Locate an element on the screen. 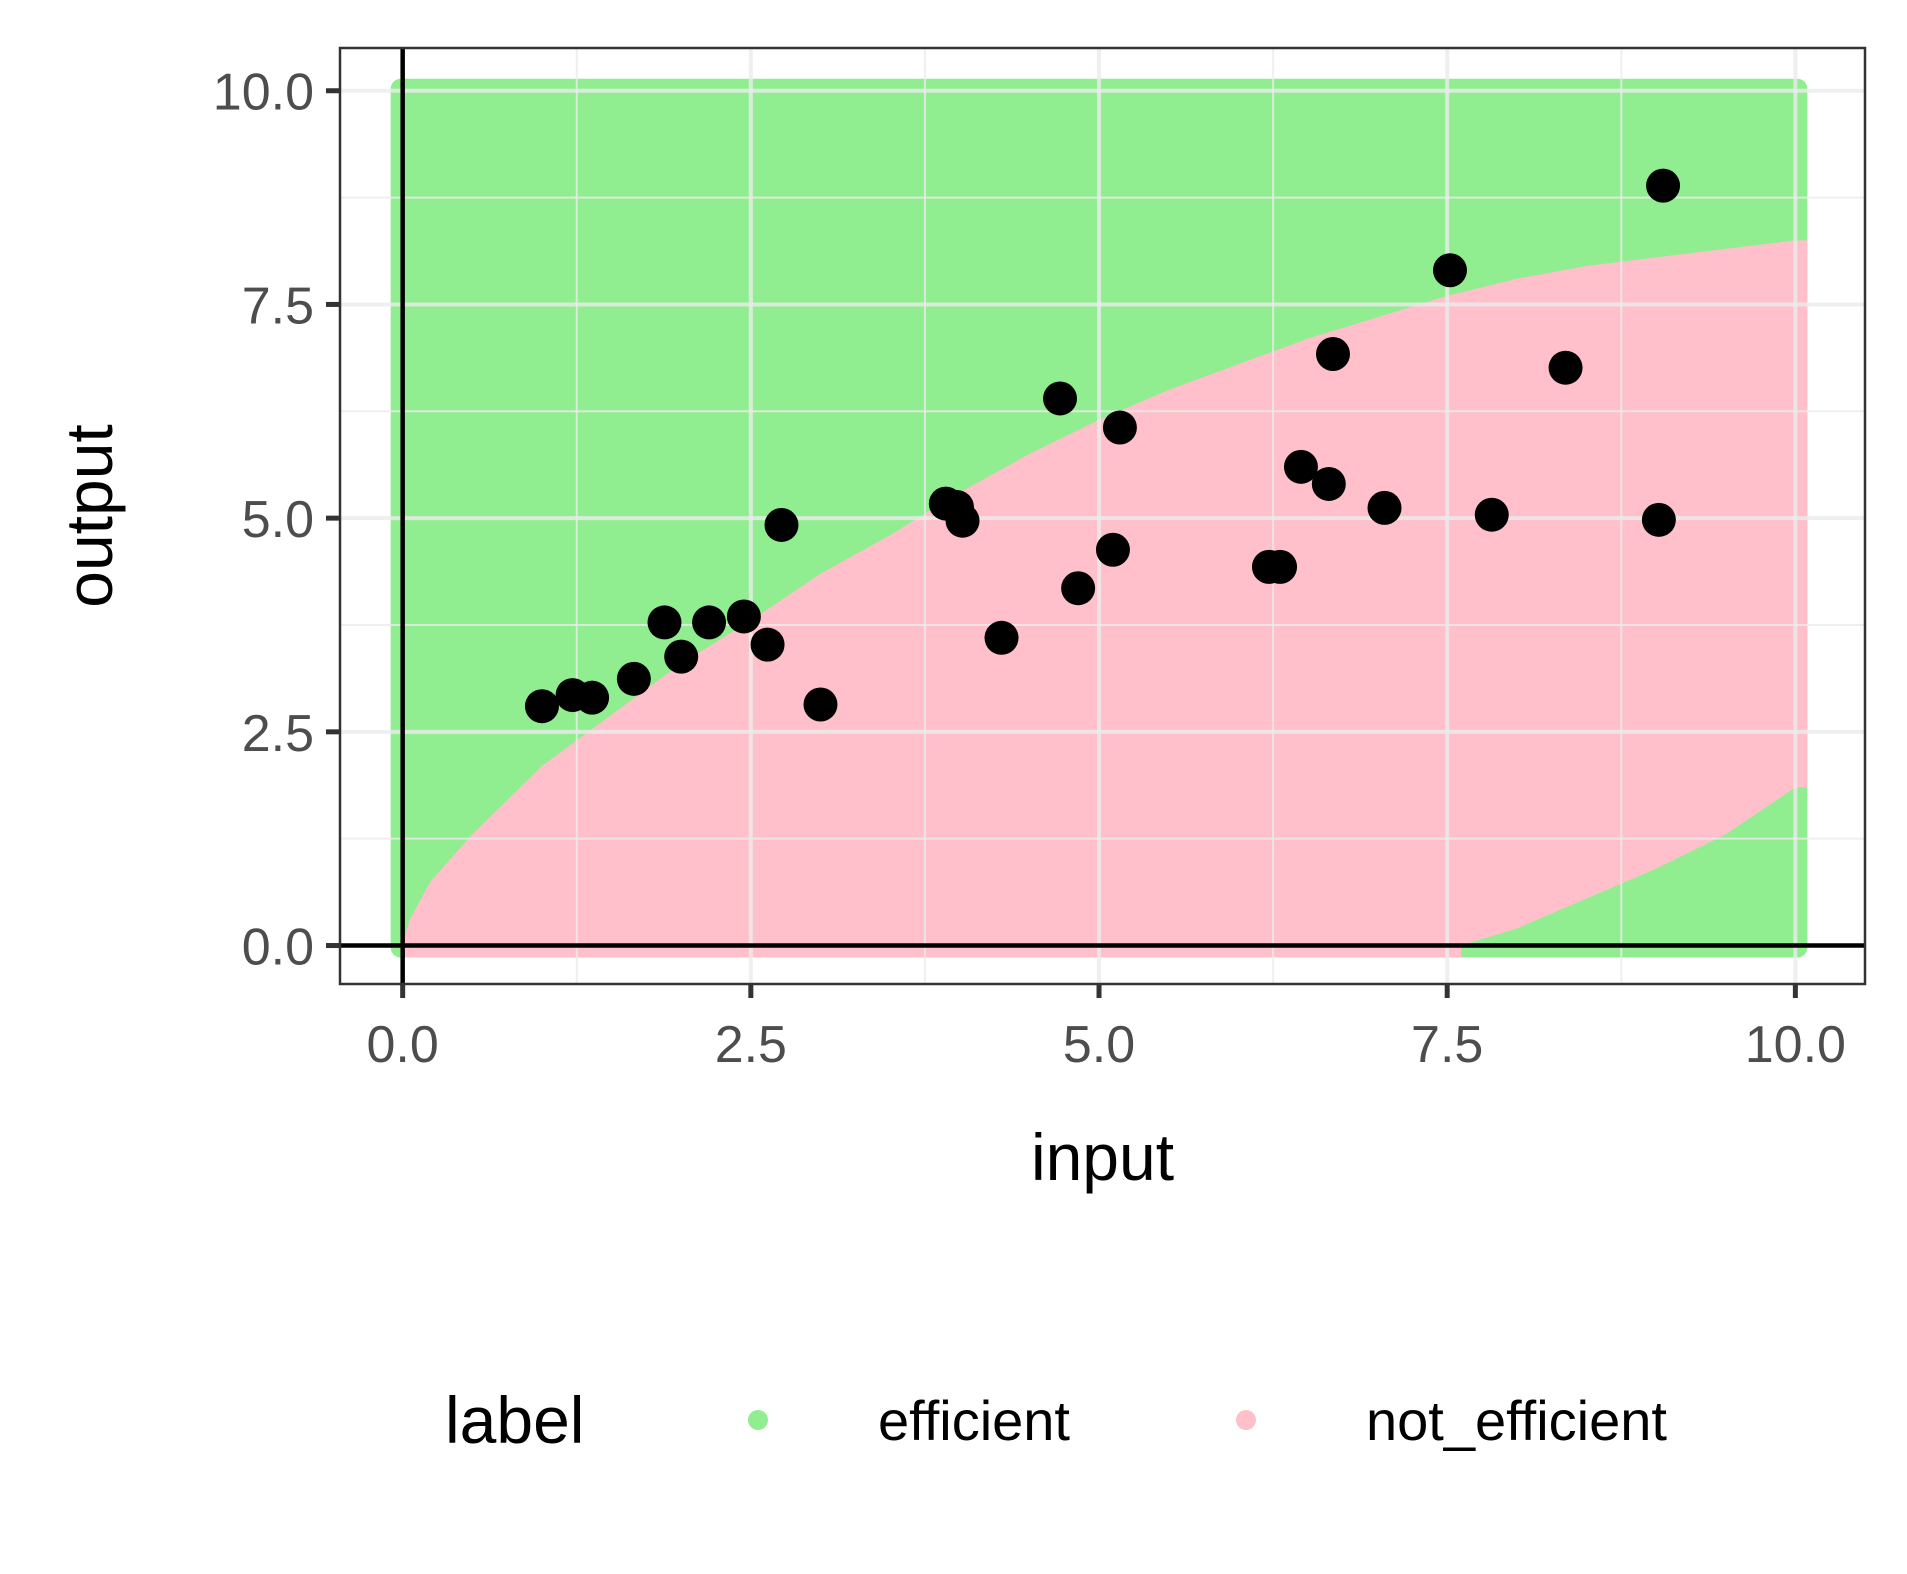 The width and height of the screenshot is (1907, 1574). x-tick-label: 10.0 is located at coordinates (1795, 1045).